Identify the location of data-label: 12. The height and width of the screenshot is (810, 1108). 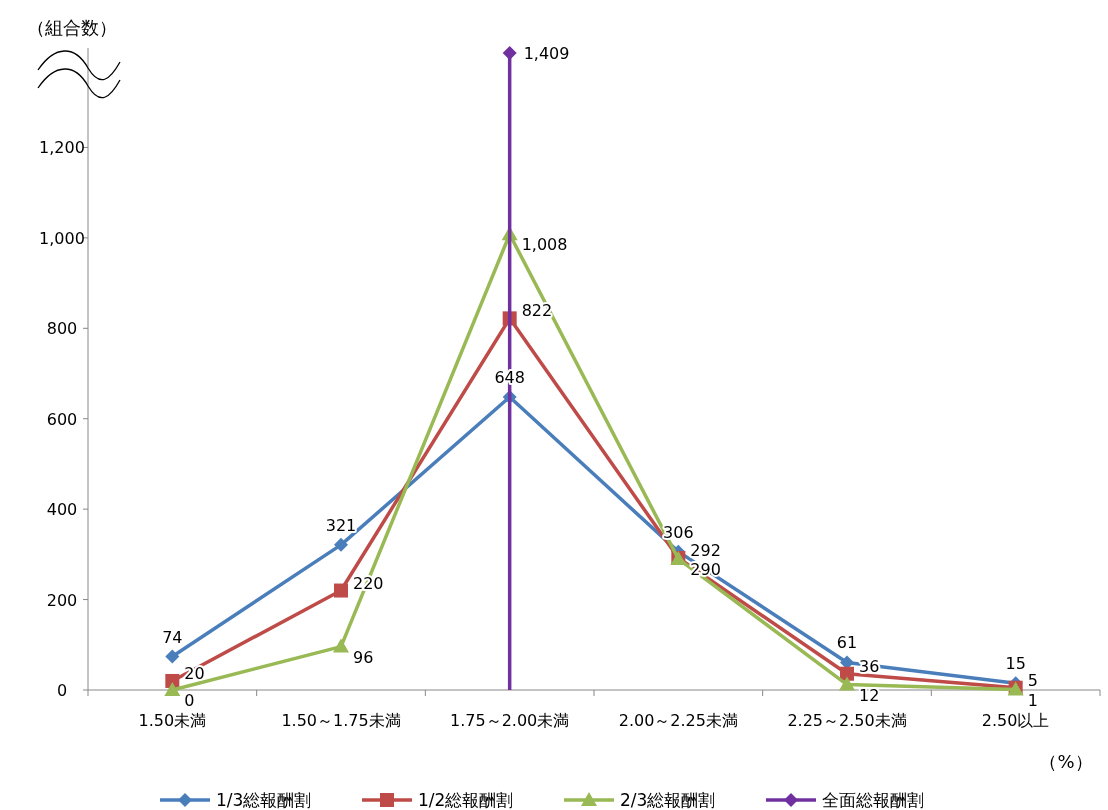
(869, 695).